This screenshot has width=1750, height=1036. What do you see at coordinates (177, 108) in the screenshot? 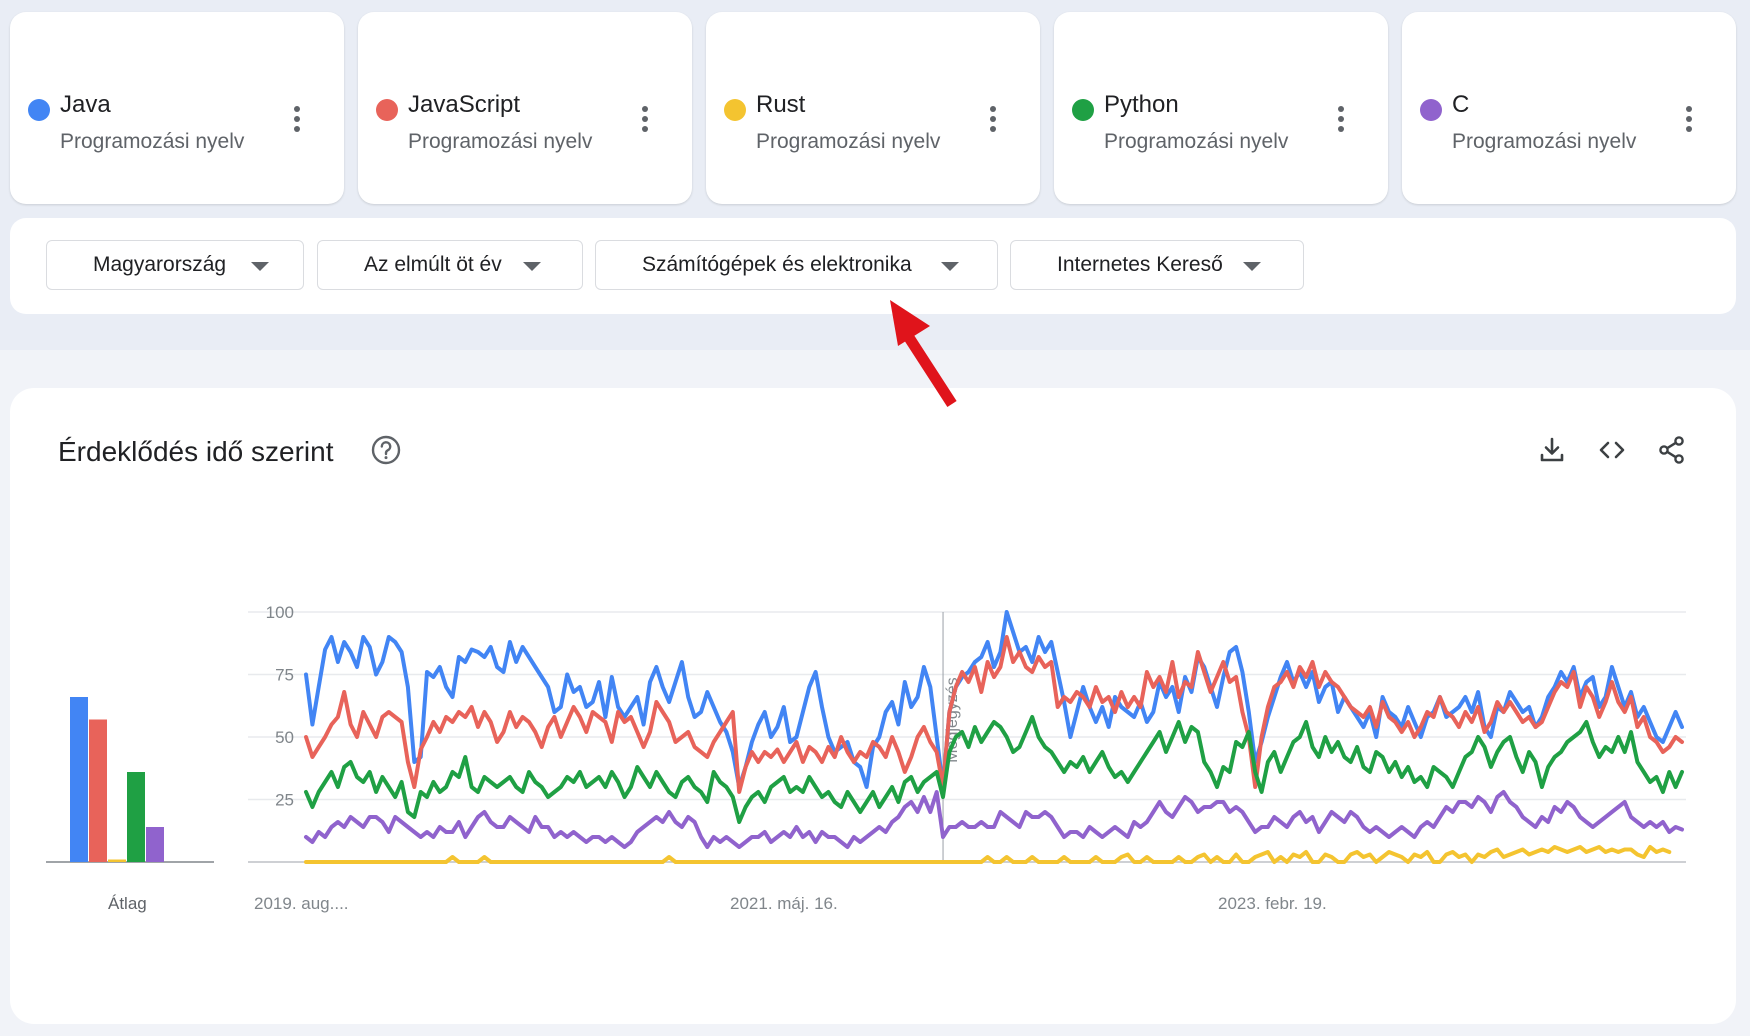
I see `term-card-java: Java Programozási nyelv` at bounding box center [177, 108].